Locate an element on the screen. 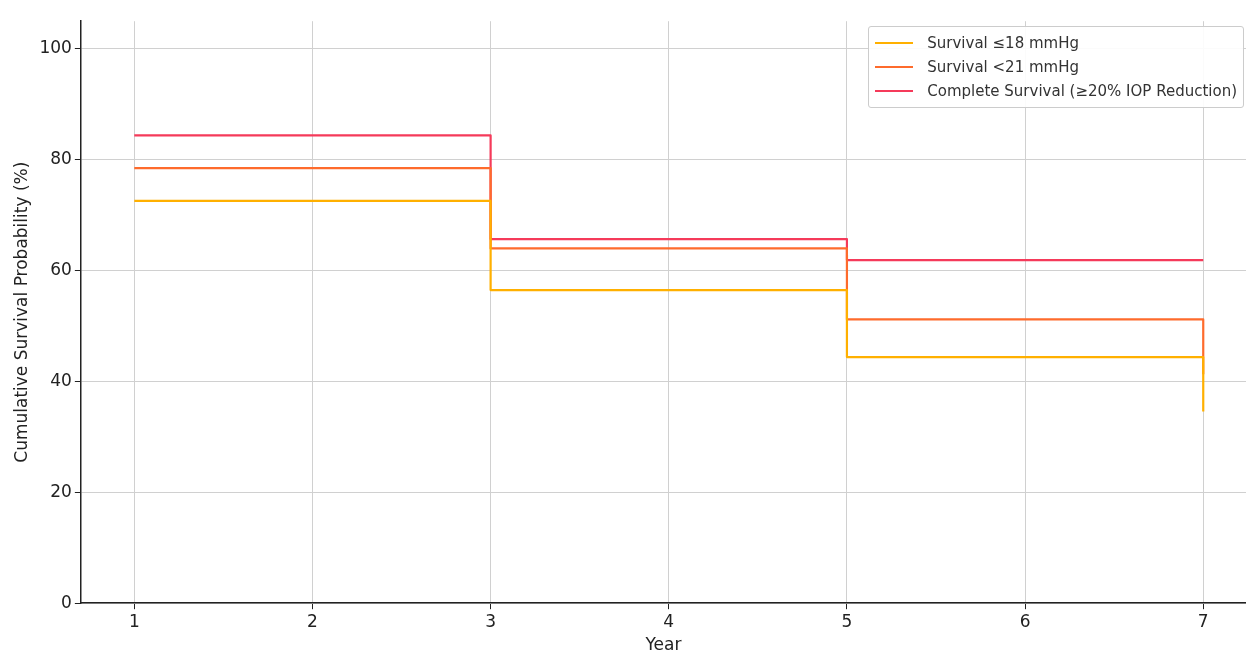  y-tick-label: 100 is located at coordinates (55, 47).